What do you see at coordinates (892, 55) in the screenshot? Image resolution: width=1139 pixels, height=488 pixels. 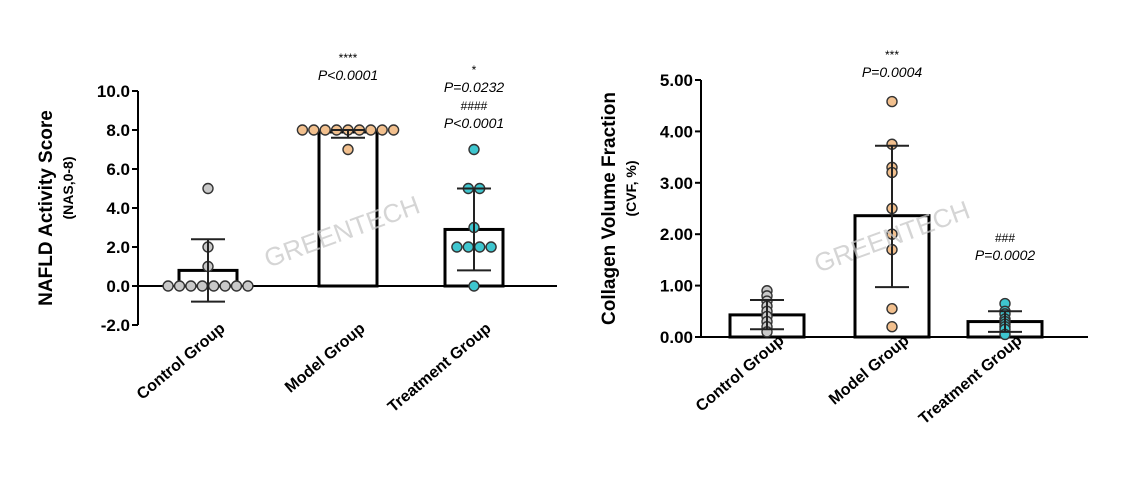 I see `significance-marker: ***` at bounding box center [892, 55].